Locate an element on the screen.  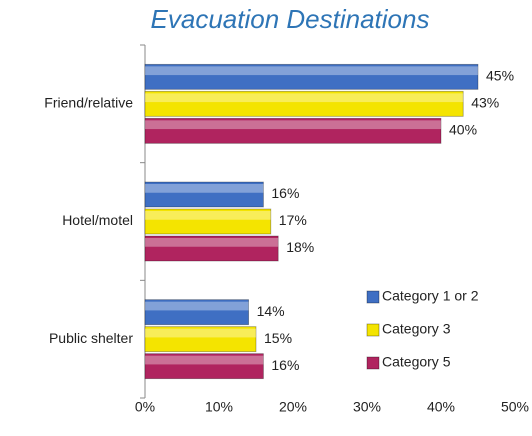
y-tick-label: Friend/relative is located at coordinates (88, 103).